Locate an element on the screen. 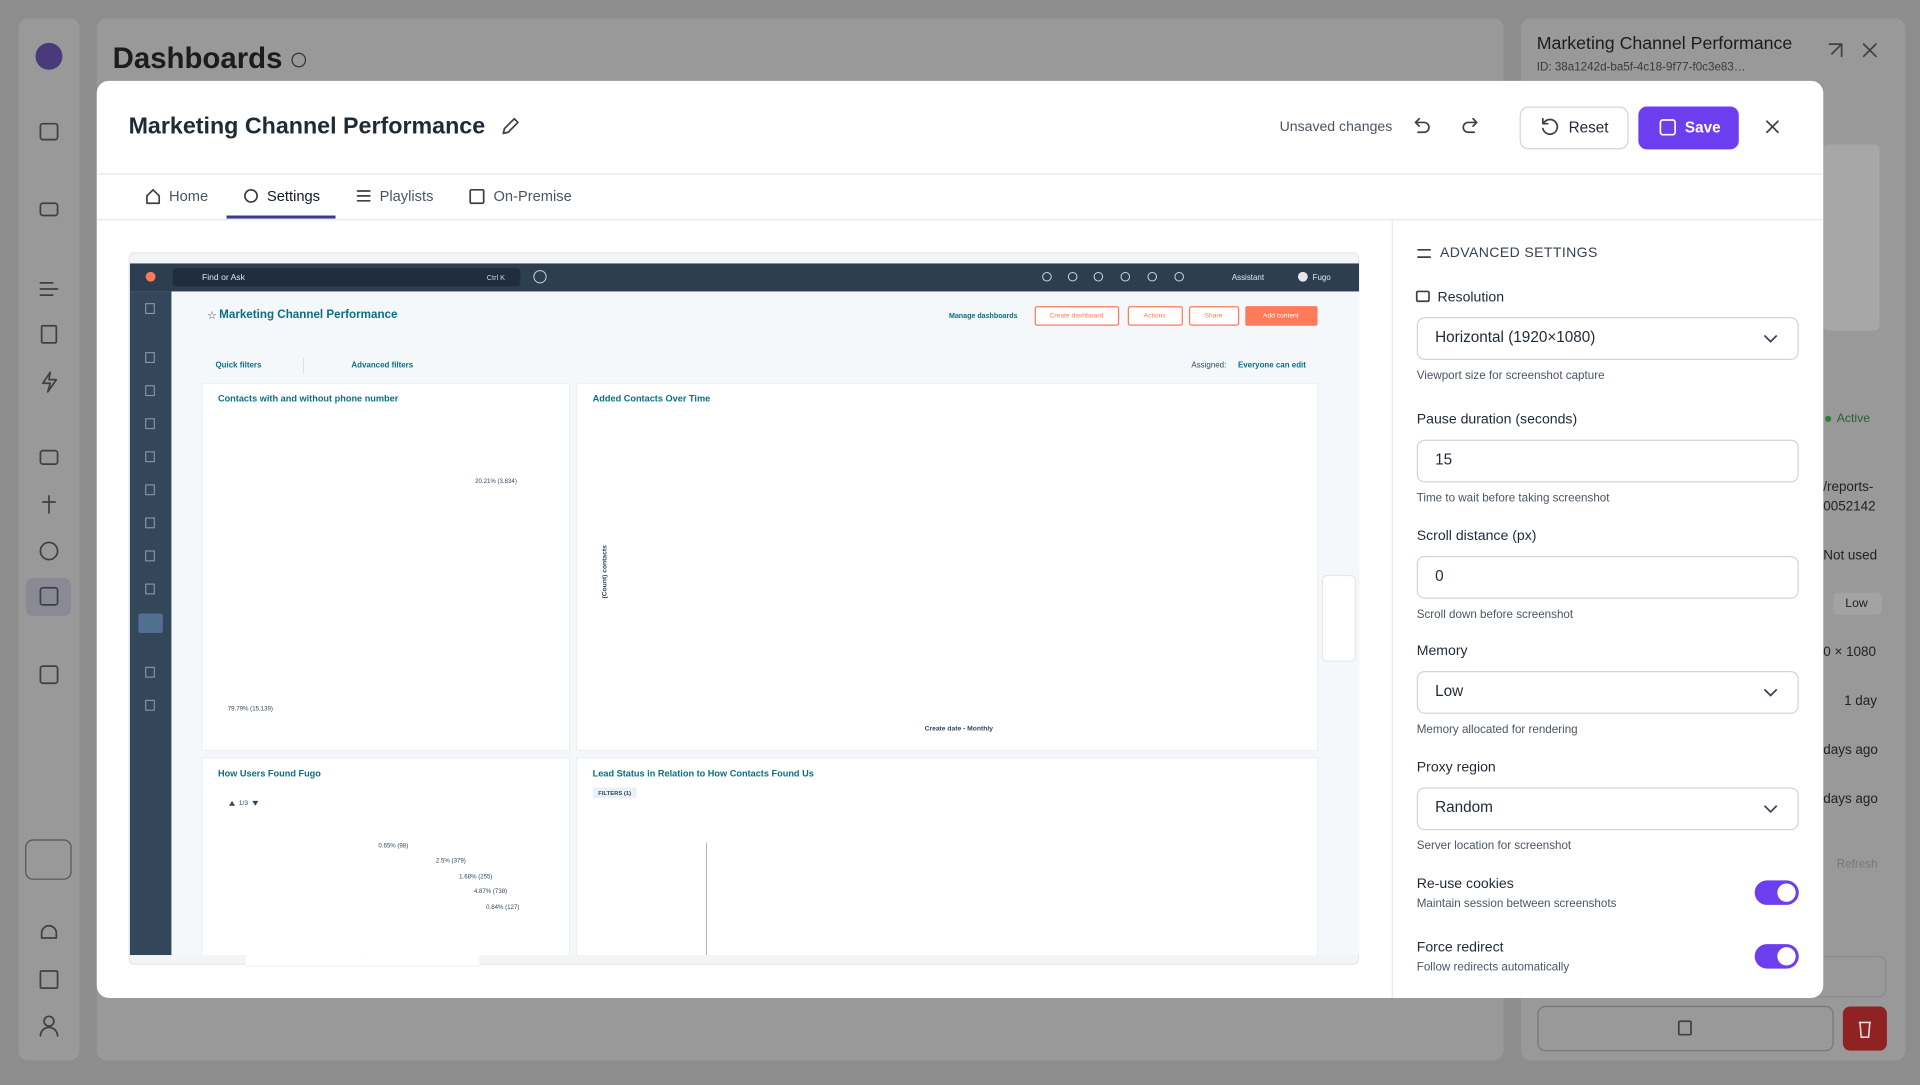 The image size is (1920, 1085). chart-title: Added Contacts Over Time is located at coordinates (652, 399).